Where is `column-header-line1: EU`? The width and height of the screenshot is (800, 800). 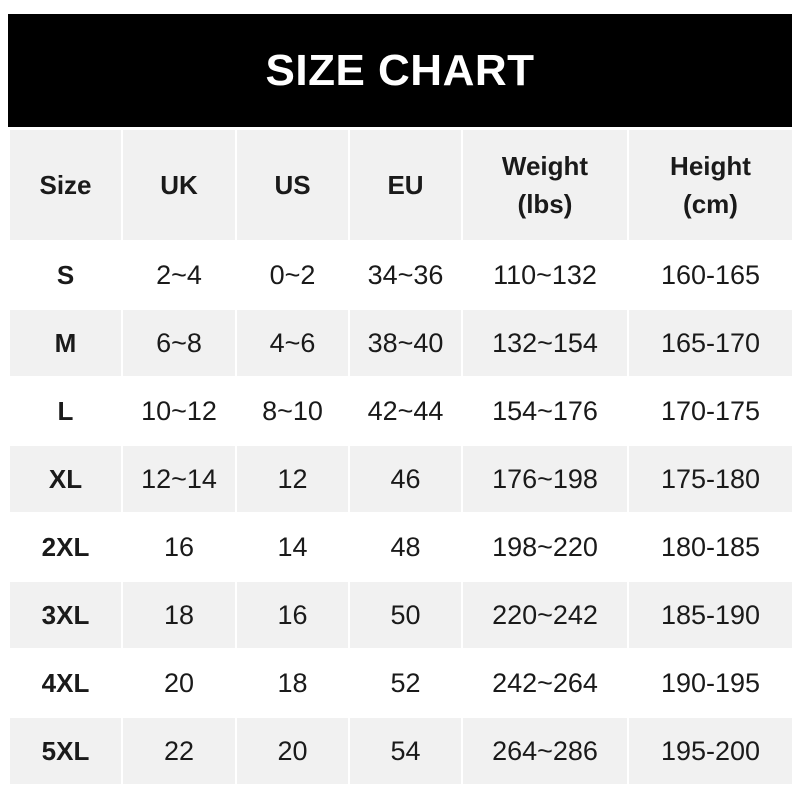
column-header-line1: EU is located at coordinates (405, 185).